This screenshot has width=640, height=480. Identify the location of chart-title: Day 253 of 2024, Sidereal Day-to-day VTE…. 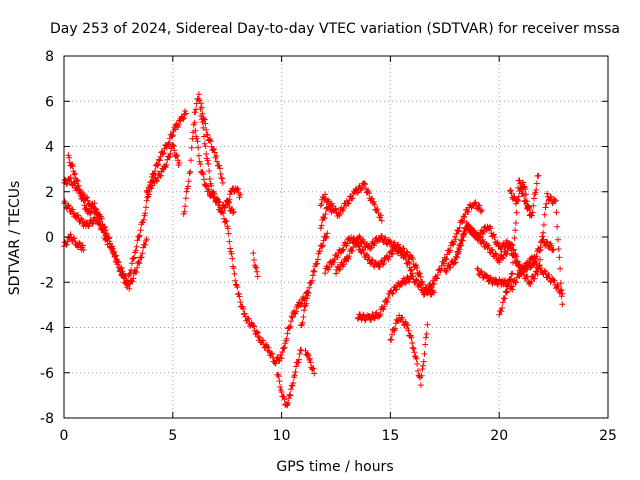
(335, 29).